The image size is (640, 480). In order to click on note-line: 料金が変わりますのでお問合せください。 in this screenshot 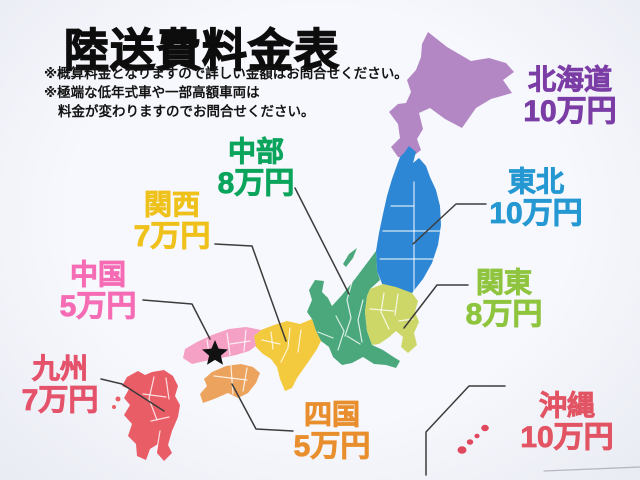, I will do `click(186, 111)`.